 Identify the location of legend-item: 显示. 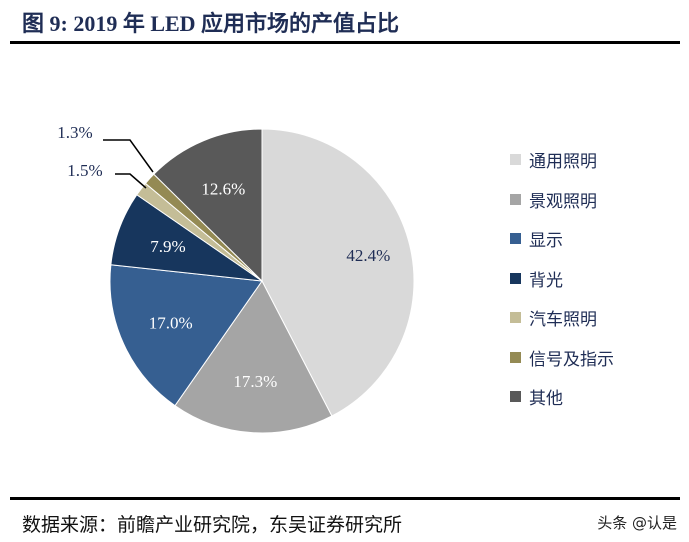
(562, 239).